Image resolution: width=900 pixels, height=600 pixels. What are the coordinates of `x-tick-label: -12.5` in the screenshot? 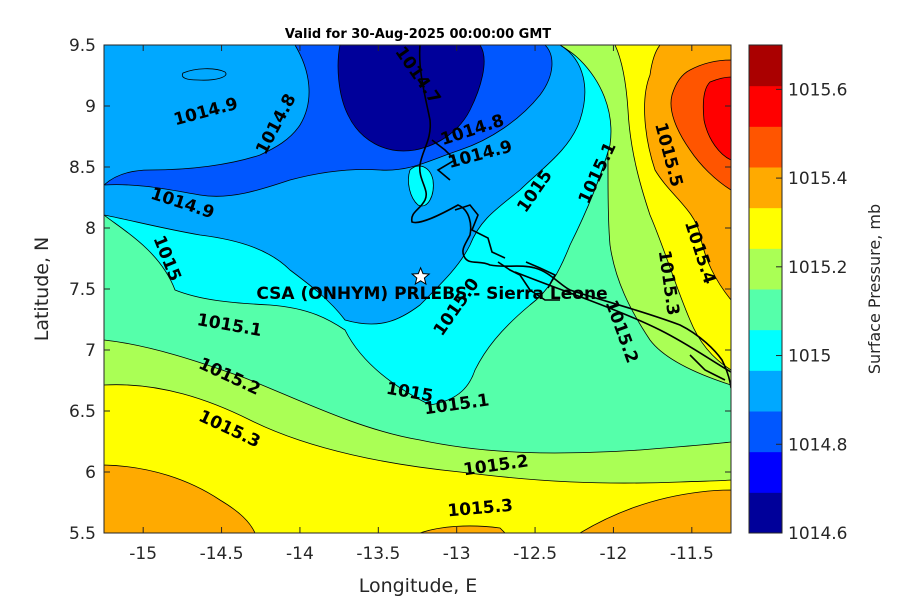 It's located at (535, 554).